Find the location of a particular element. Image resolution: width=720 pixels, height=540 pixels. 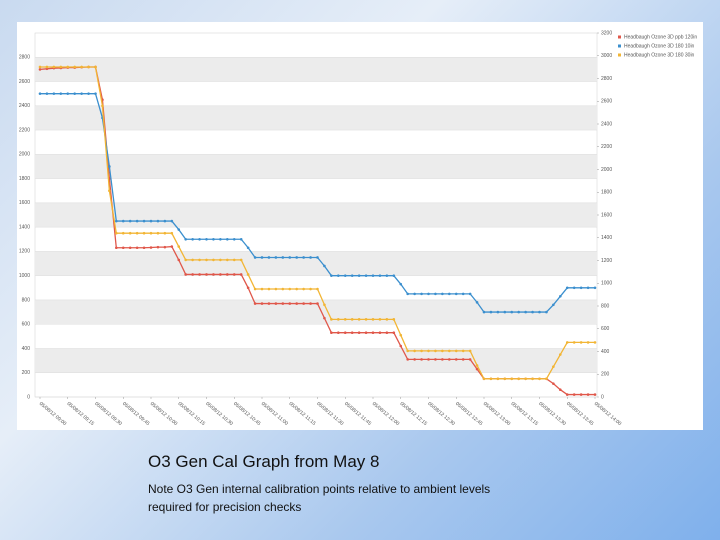

y-tick-label: 1000 is located at coordinates (24, 276).